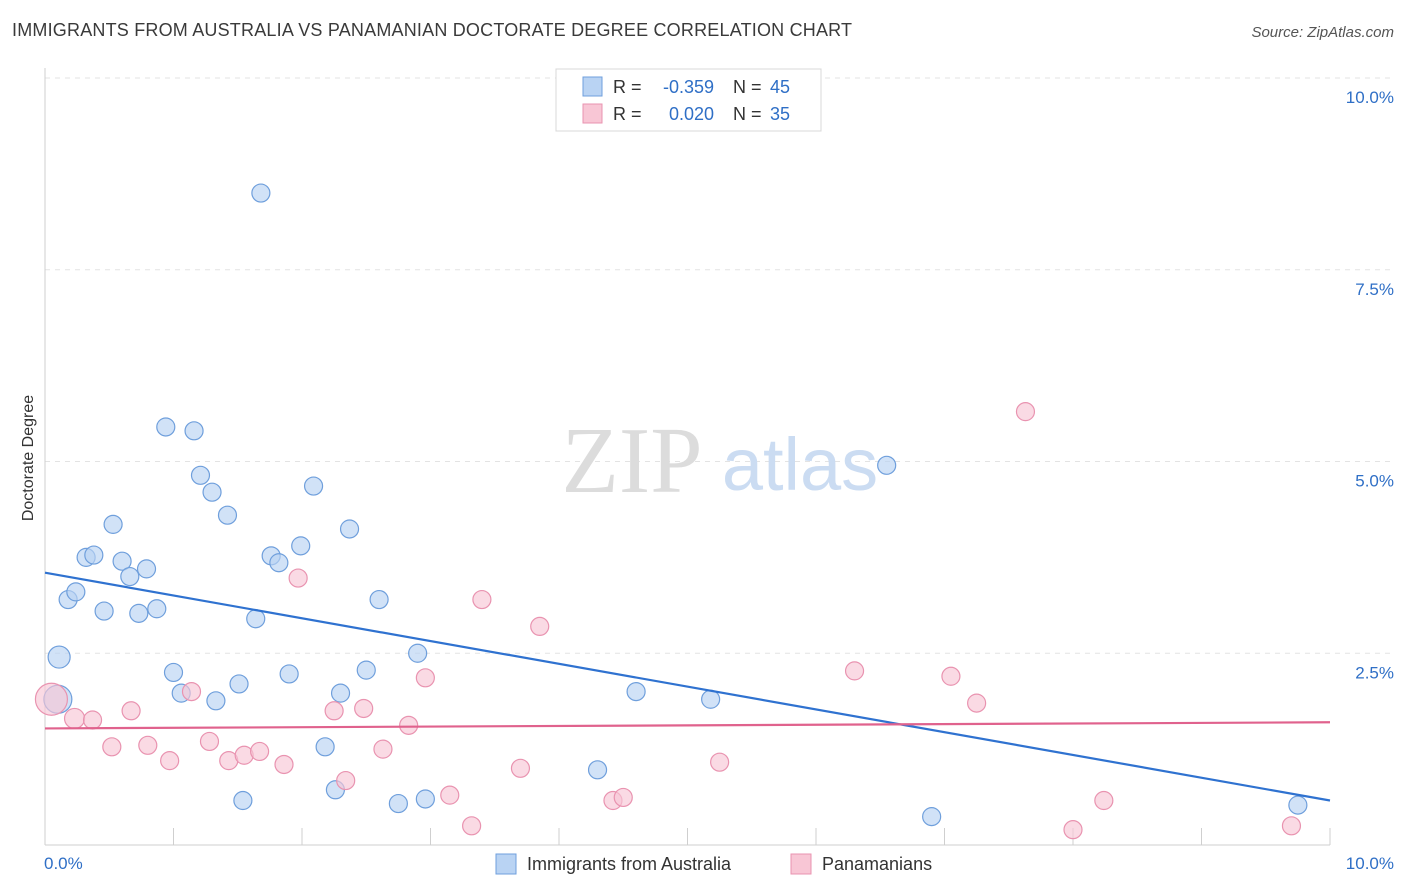  I want to click on legend-n-label-panamanians: N =, so click(747, 114).